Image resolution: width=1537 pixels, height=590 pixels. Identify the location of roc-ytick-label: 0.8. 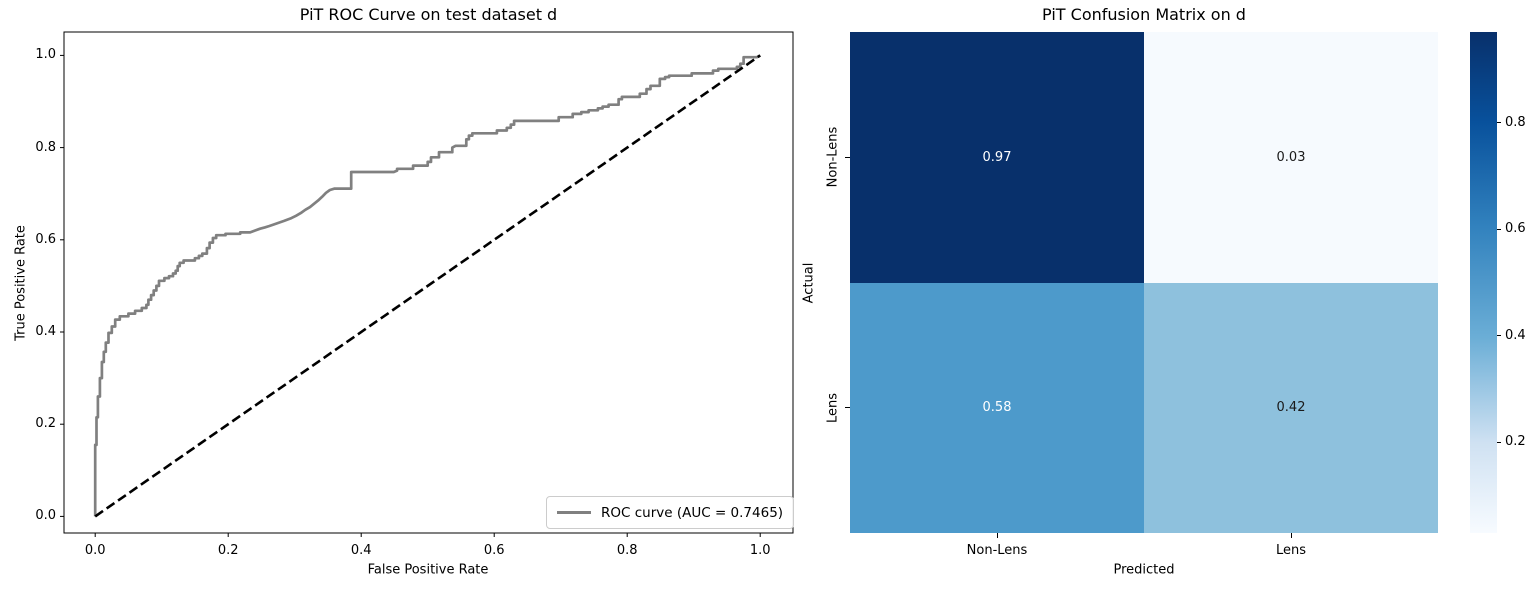
(45, 147).